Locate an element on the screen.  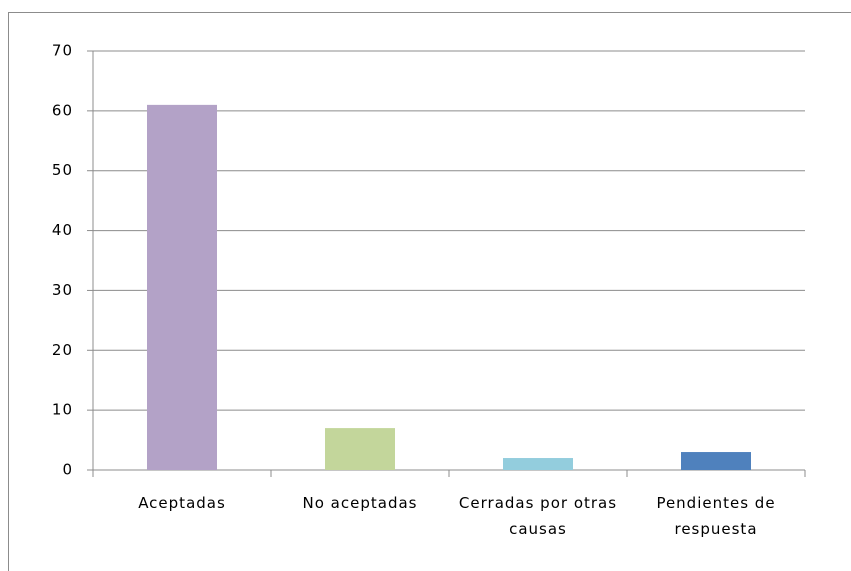
y-tick-label: 0 is located at coordinates (67, 470).